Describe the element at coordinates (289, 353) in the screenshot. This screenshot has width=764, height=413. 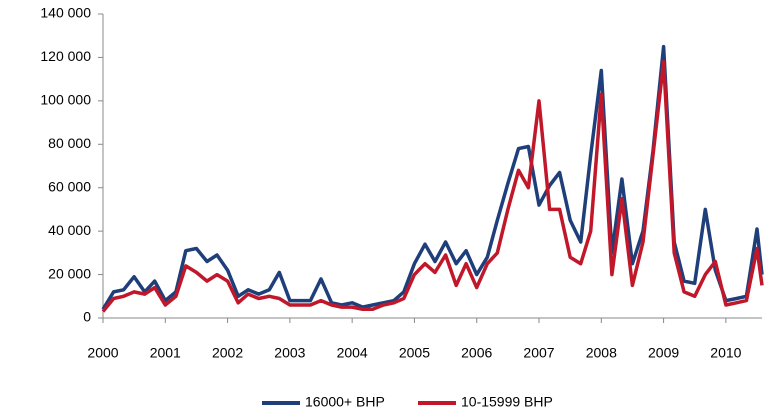
I see `x-tick-label: 2003` at that location.